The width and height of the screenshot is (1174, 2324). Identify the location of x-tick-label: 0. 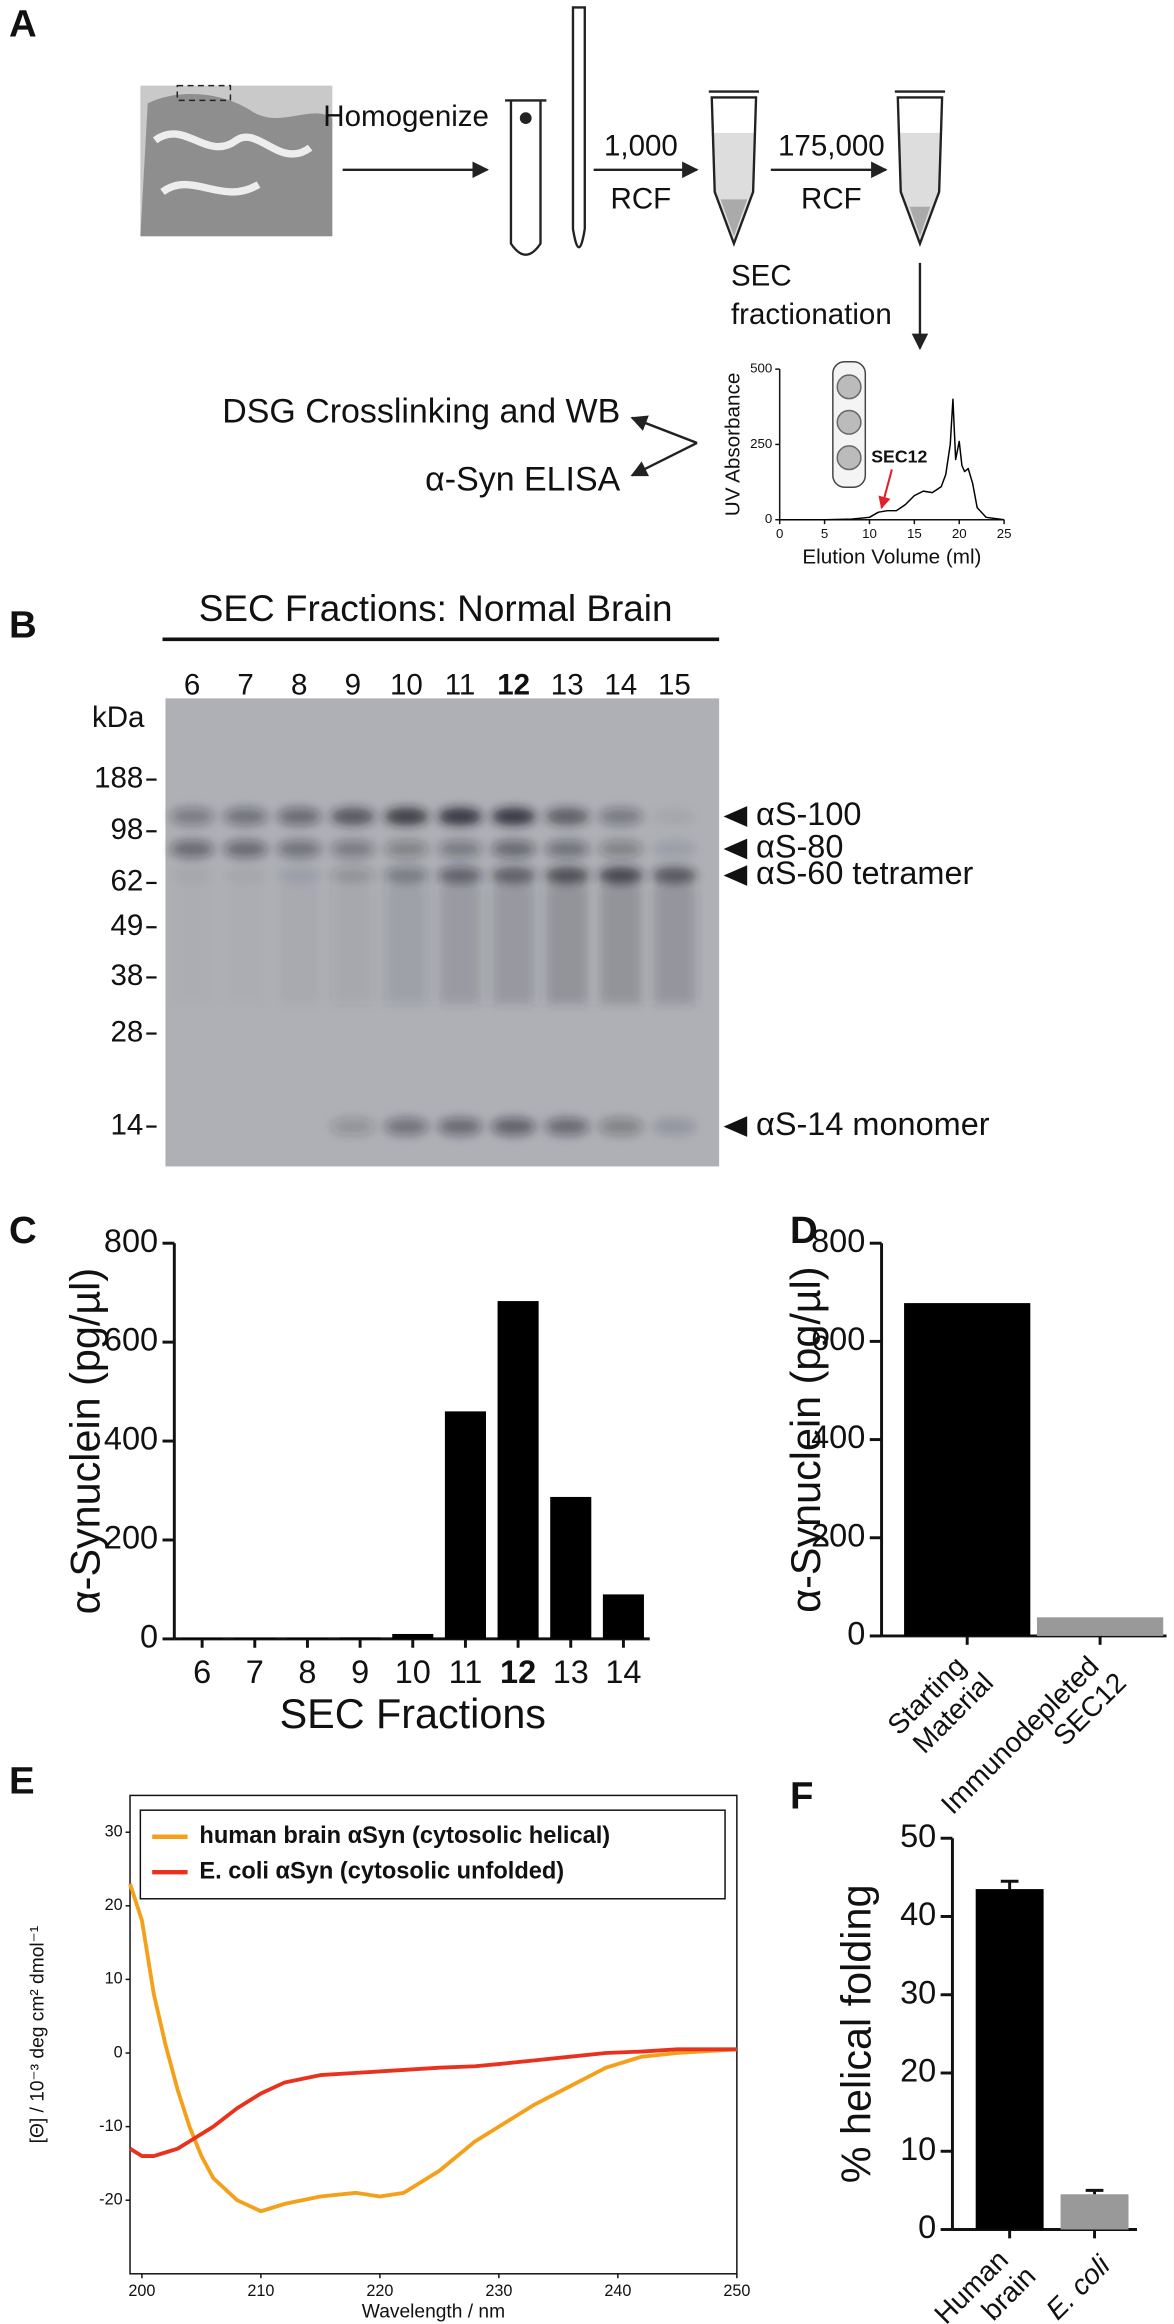
(779, 533).